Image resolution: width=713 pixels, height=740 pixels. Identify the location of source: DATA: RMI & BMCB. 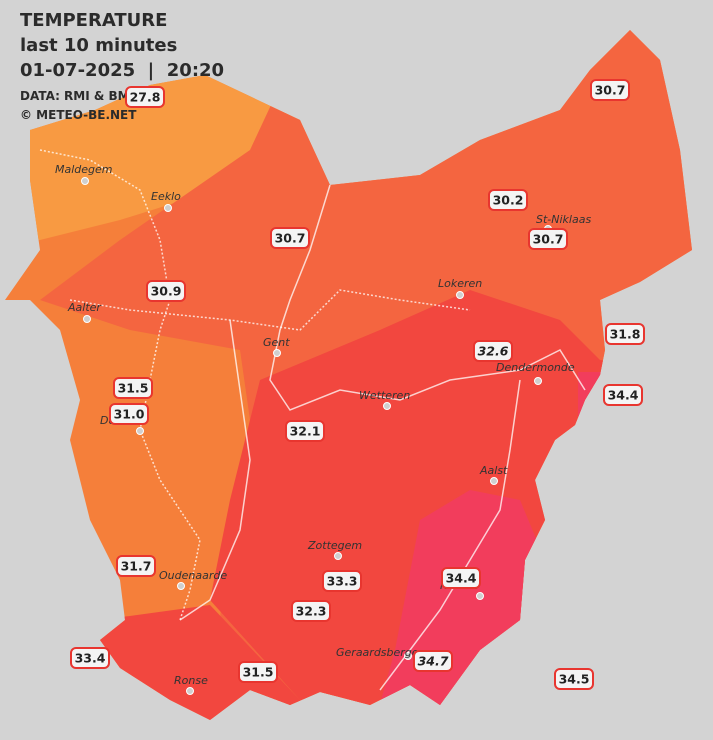
(84, 96).